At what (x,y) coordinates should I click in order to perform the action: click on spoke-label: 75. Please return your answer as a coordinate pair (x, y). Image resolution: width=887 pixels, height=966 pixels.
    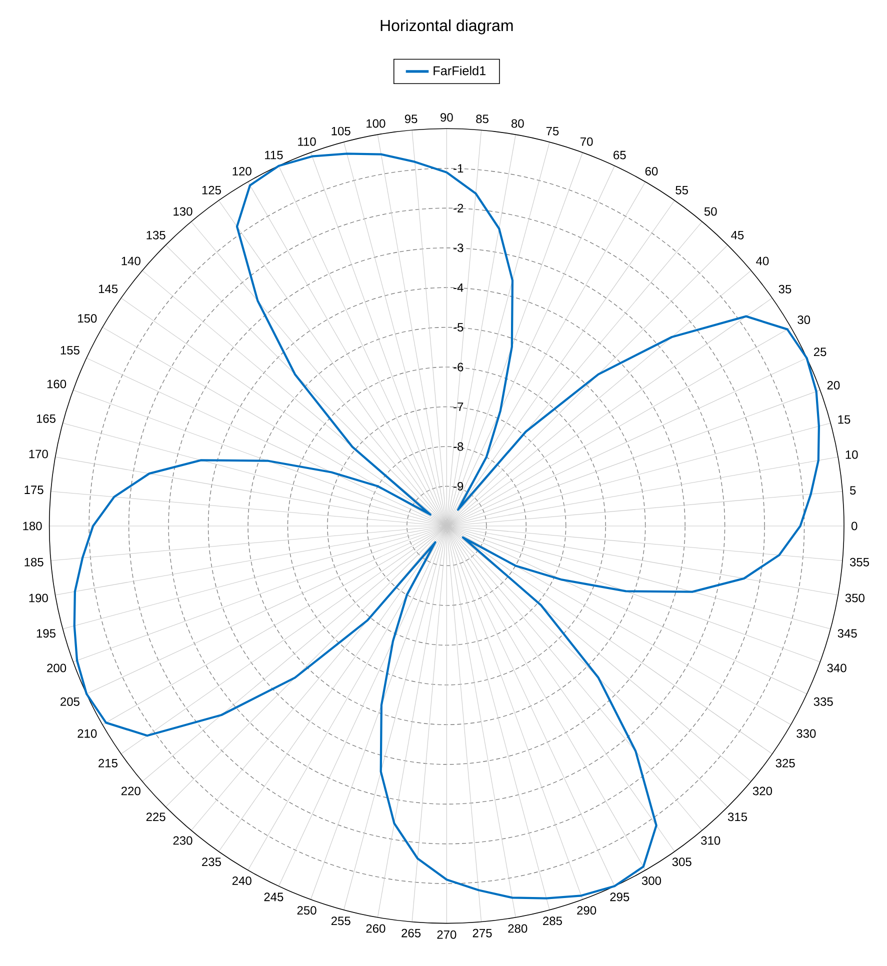
    Looking at the image, I should click on (552, 131).